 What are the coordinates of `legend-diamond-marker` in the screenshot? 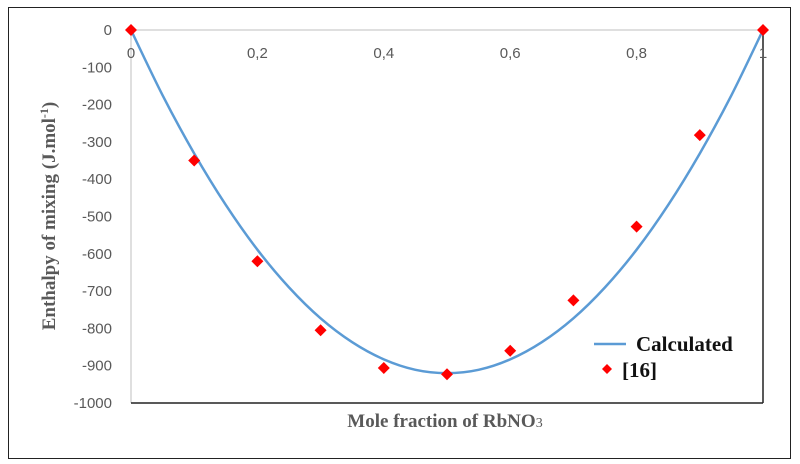 It's located at (607, 369).